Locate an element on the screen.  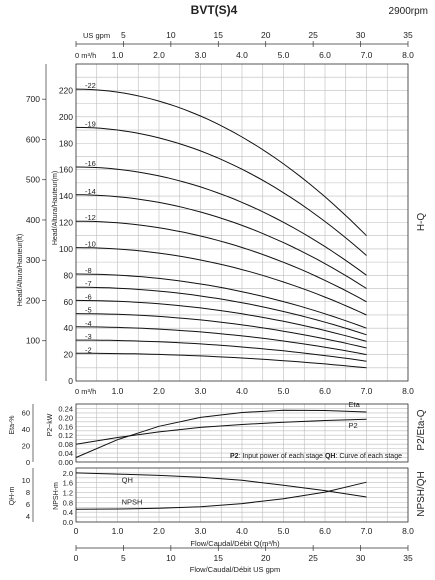
side-label-p2eta: P2/Eta-Q is located at coordinates (421, 429).